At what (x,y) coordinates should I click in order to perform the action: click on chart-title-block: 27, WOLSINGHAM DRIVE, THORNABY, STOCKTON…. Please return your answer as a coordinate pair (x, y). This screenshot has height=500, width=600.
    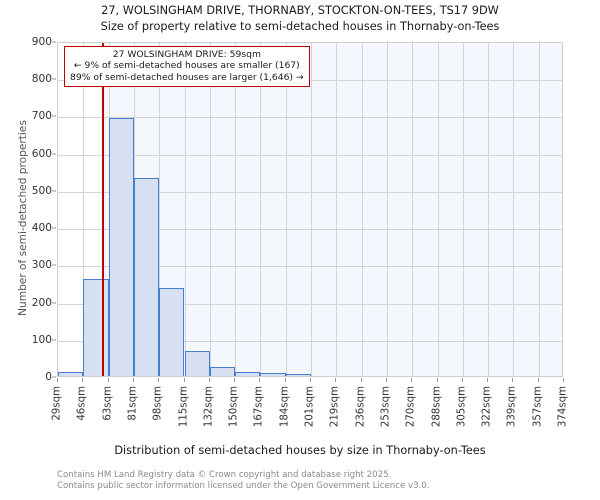
    Looking at the image, I should click on (300, 19).